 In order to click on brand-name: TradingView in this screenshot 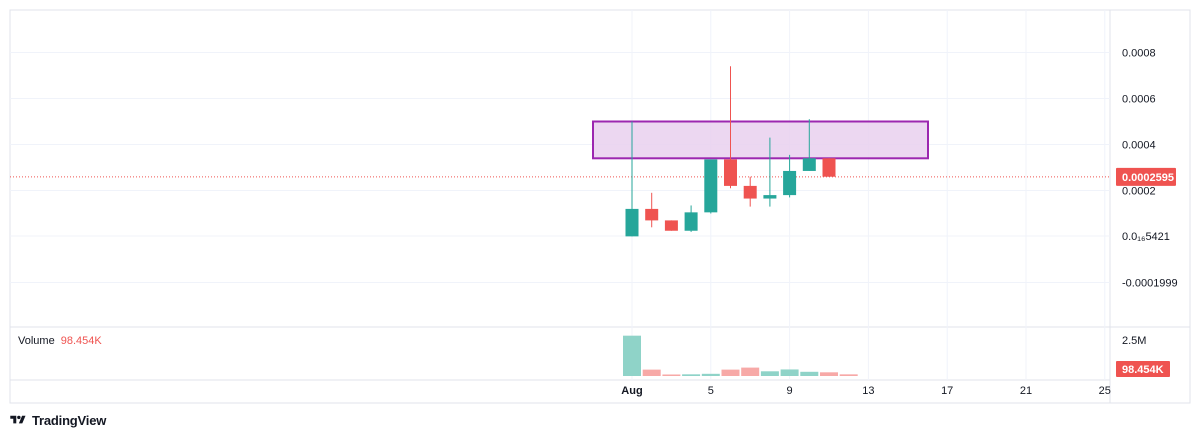, I will do `click(69, 420)`.